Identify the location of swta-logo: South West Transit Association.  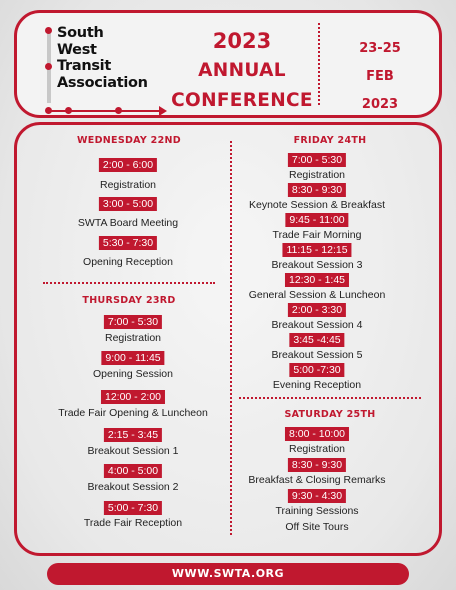
(107, 71).